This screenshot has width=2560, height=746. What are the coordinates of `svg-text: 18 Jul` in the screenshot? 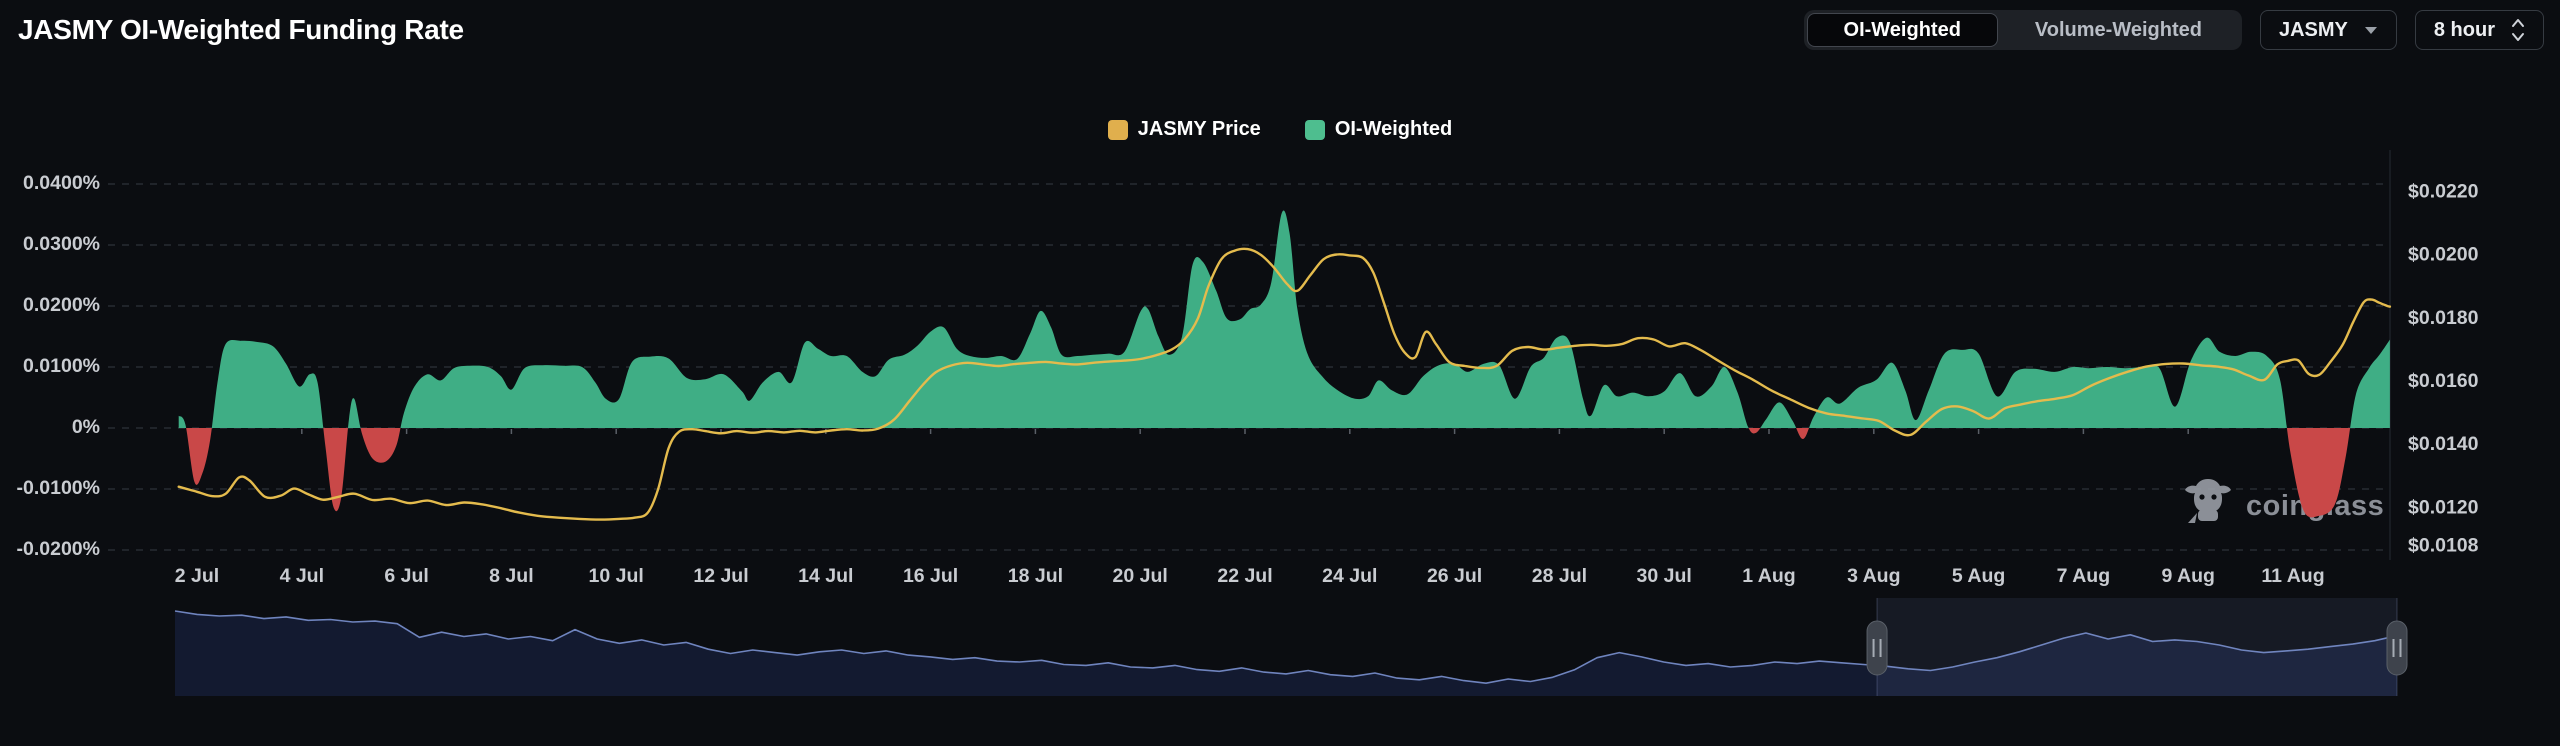 It's located at (1035, 576).